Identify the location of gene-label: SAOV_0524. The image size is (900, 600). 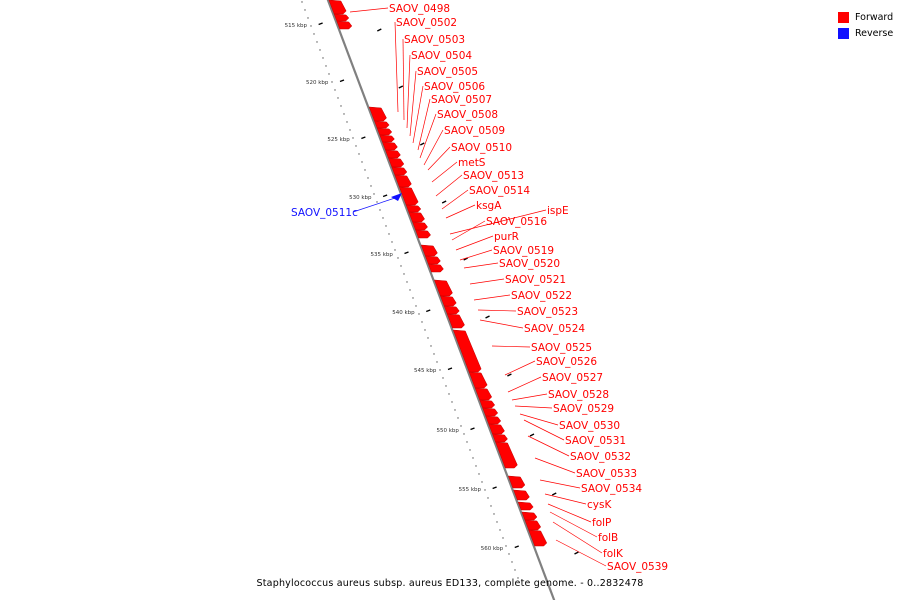
(554, 329).